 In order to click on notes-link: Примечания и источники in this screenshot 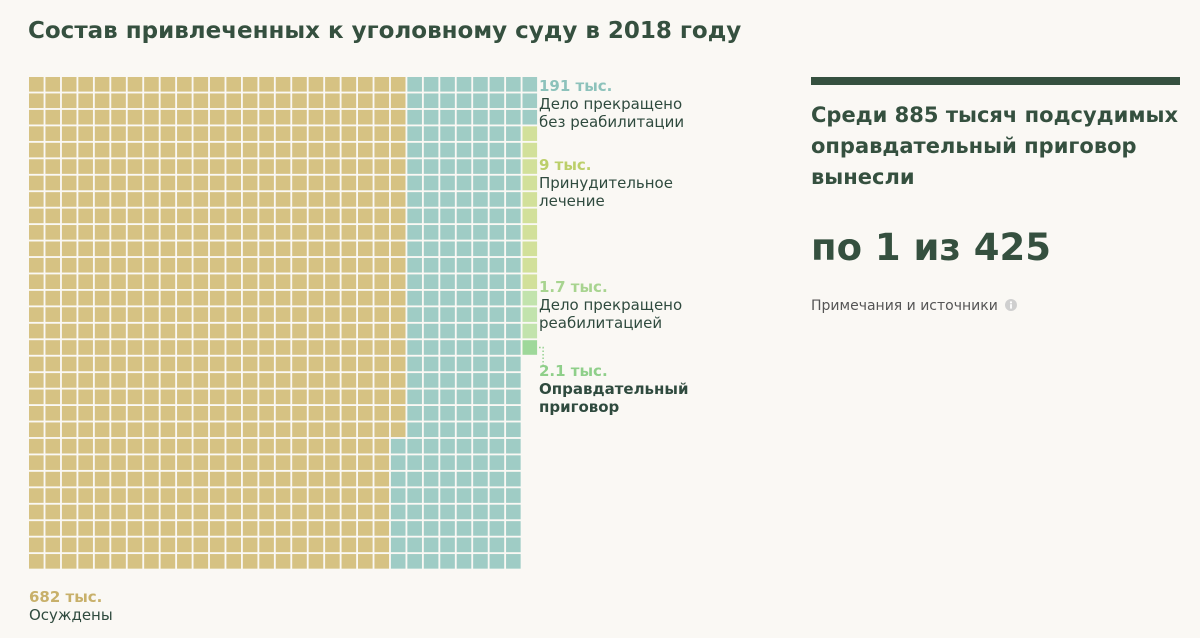, I will do `click(914, 306)`.